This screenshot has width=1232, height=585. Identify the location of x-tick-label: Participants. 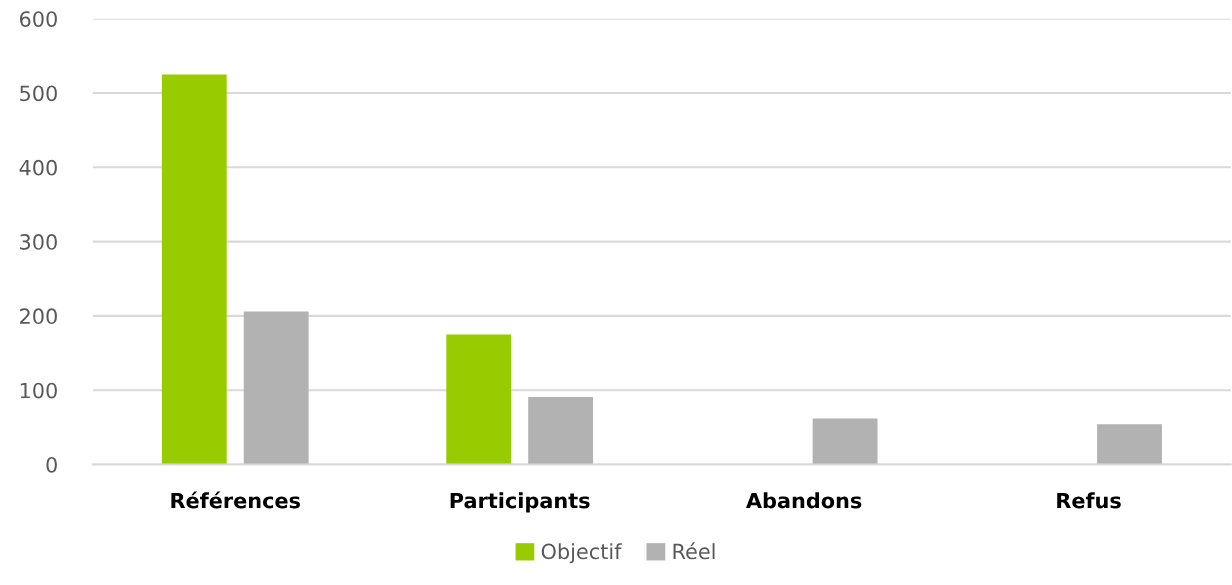
(520, 502).